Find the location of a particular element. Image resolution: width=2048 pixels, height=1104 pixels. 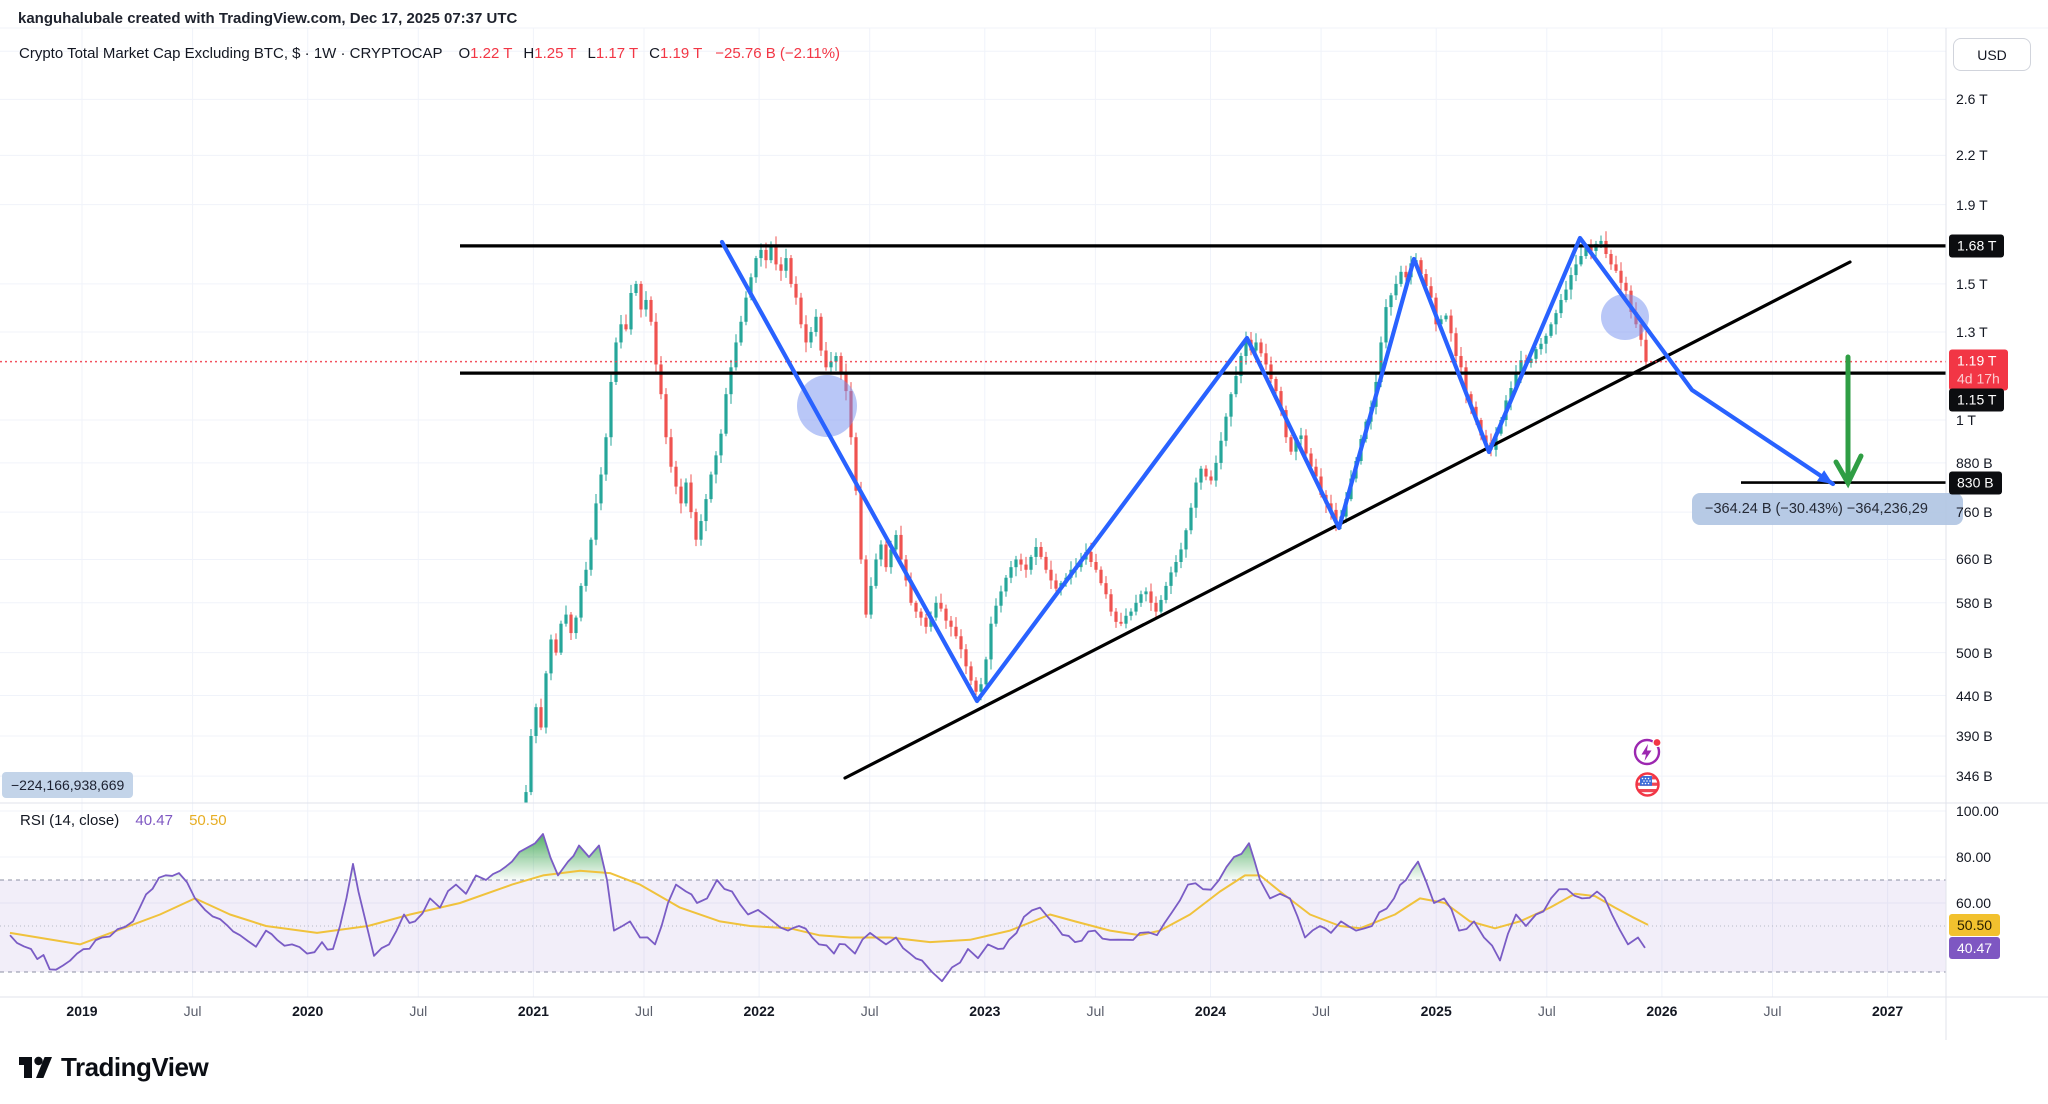

low-label: L is located at coordinates (591, 53).